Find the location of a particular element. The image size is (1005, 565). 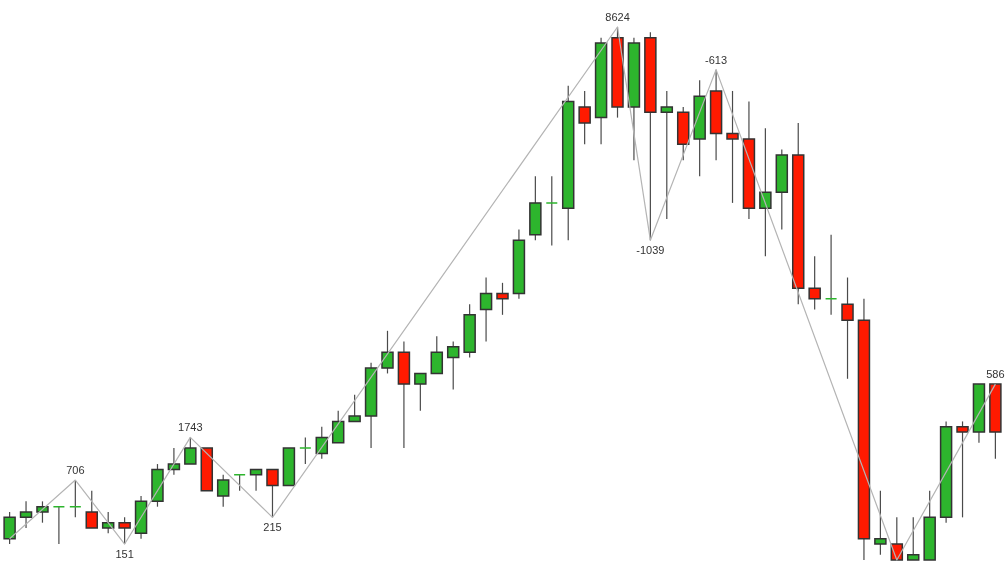

annotation: 1743 is located at coordinates (190, 427).